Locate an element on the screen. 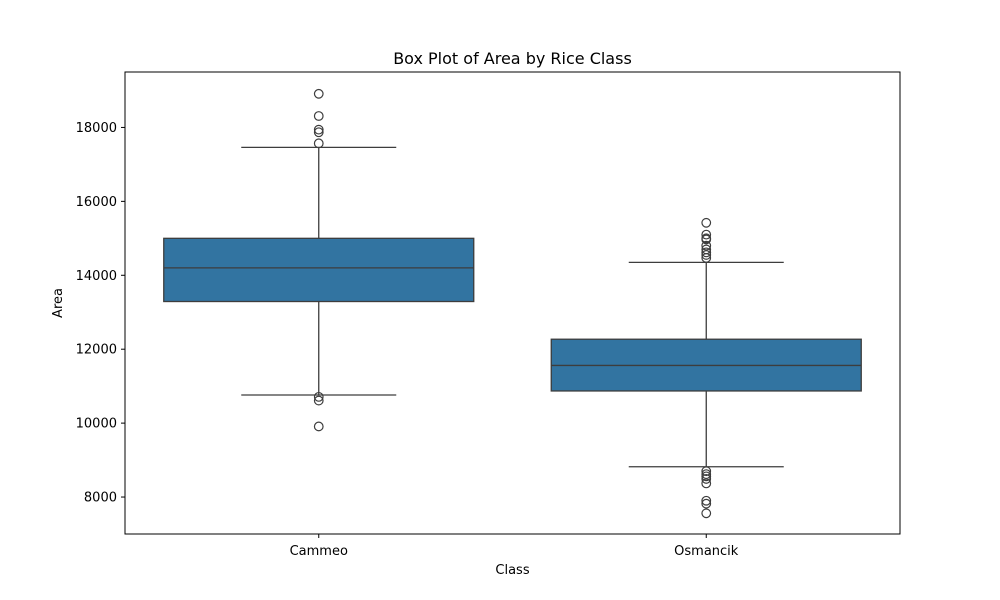  y-tick-label: 12000 is located at coordinates (96, 350).